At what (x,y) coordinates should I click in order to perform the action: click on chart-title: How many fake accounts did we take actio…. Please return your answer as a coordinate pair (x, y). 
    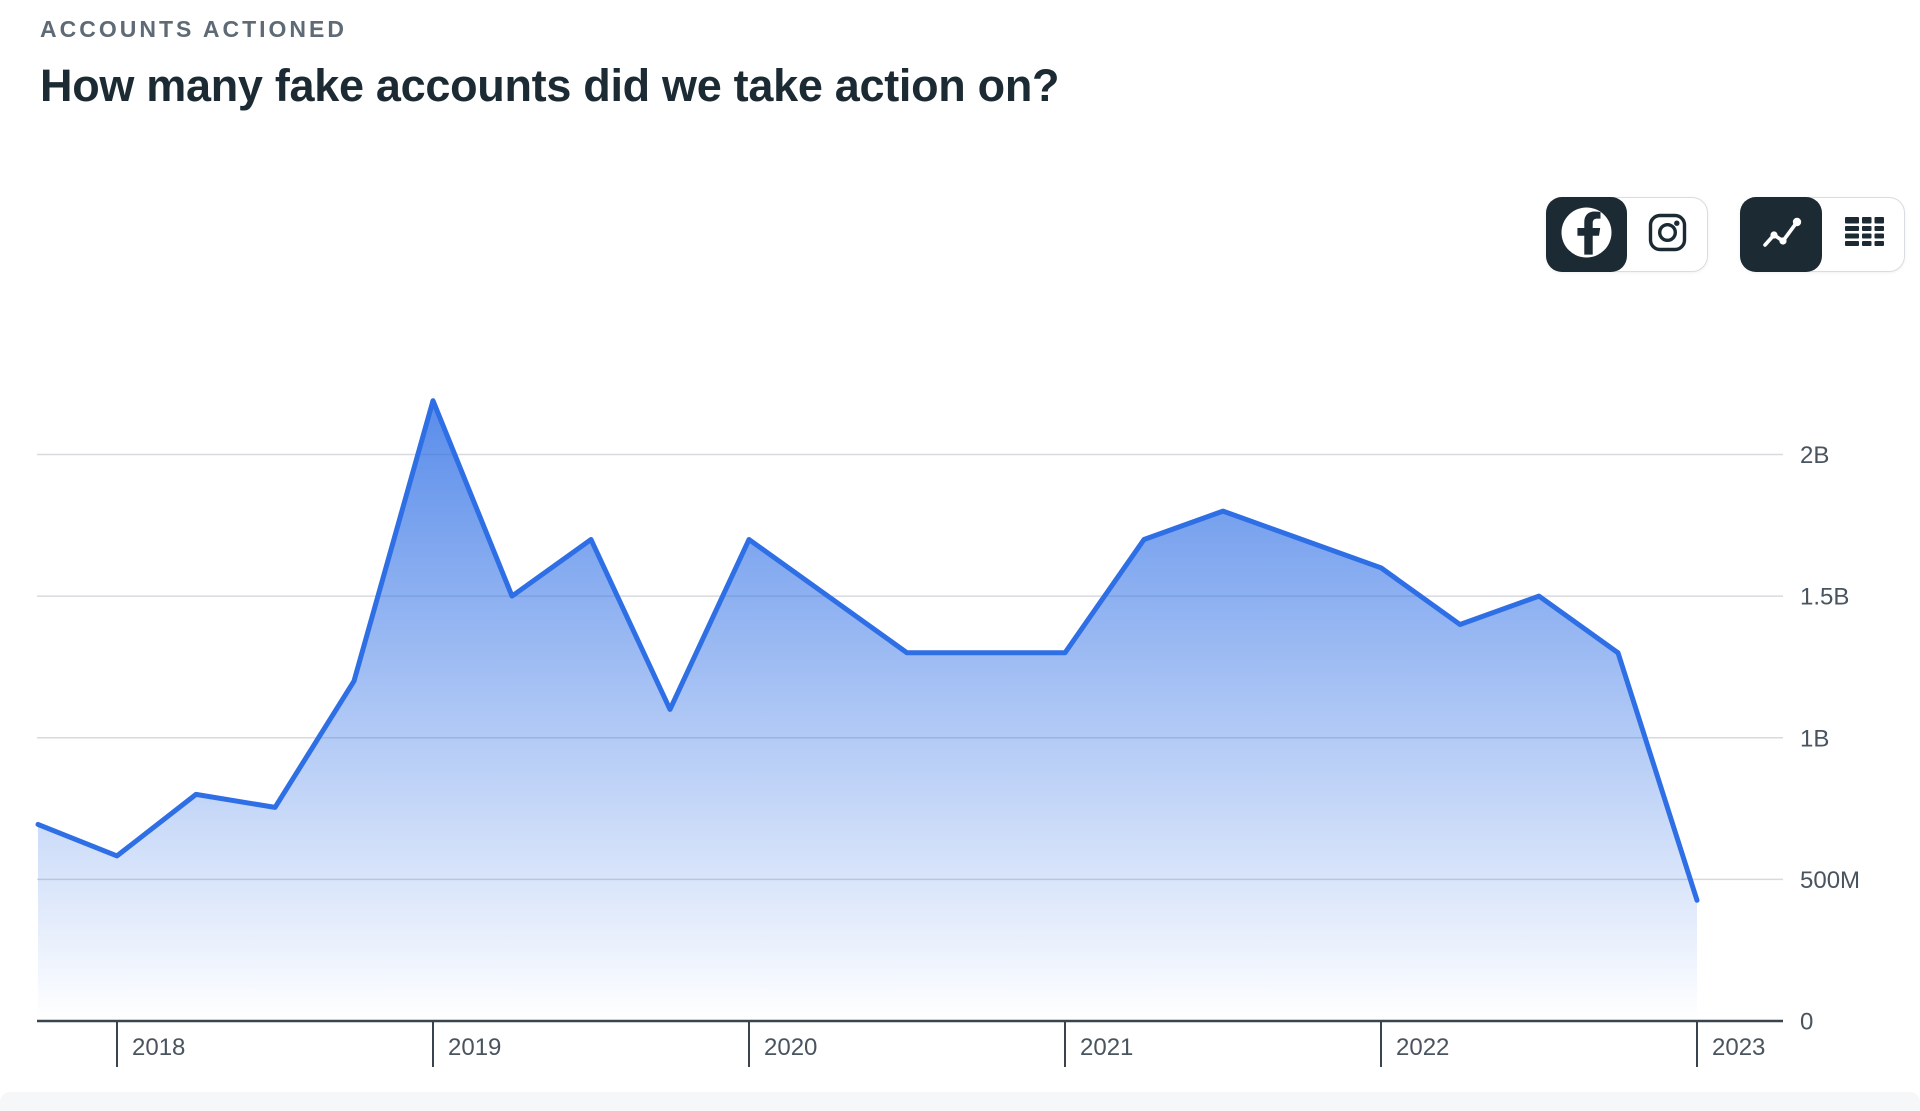
    Looking at the image, I should click on (550, 85).